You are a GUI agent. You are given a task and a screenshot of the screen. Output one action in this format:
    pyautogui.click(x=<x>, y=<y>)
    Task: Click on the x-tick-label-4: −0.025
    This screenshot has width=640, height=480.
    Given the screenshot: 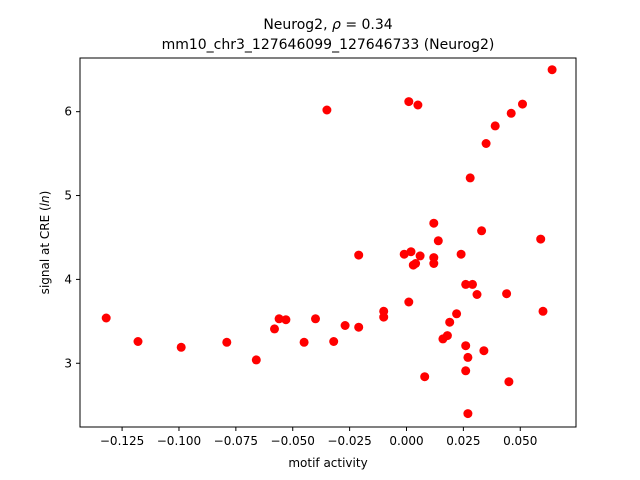 What is the action you would take?
    pyautogui.click(x=349, y=441)
    